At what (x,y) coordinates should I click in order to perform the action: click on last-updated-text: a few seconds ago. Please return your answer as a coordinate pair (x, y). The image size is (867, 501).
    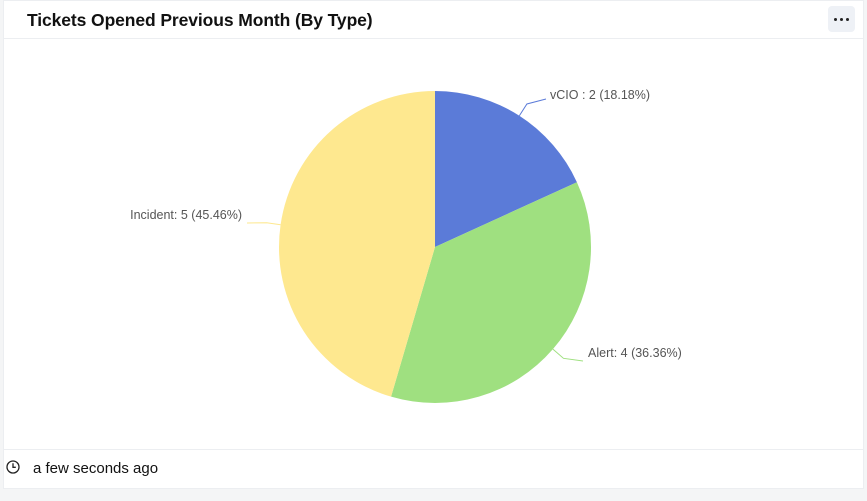
    Looking at the image, I should click on (96, 468).